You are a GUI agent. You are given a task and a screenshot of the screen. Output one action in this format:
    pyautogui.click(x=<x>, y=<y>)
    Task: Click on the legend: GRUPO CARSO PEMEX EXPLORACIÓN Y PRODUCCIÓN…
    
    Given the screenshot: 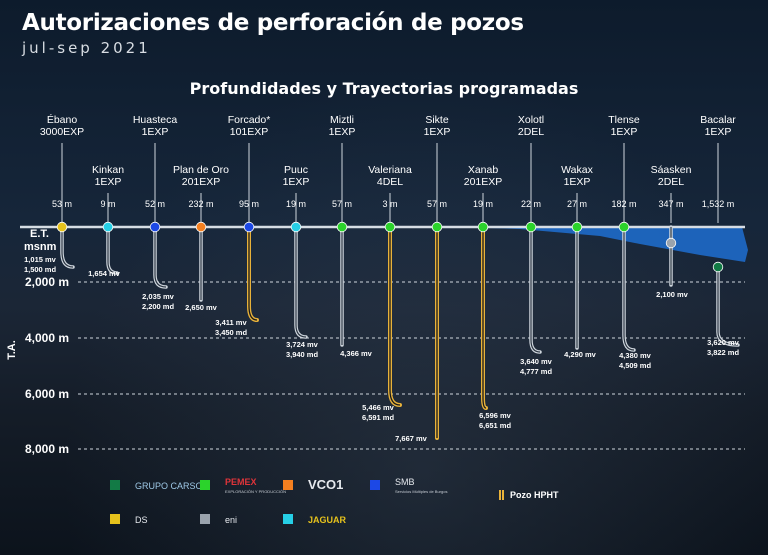 What is the action you would take?
    pyautogui.click(x=334, y=501)
    